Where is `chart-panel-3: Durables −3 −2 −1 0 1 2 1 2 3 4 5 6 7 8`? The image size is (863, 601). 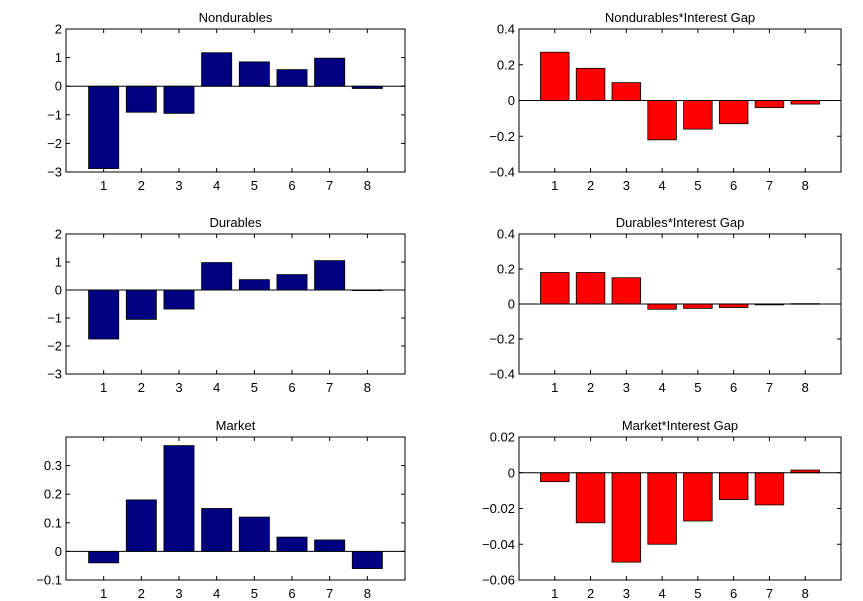
chart-panel-3: Durables −3 −2 −1 0 1 2 1 2 3 4 5 6 7 8 is located at coordinates (226, 305).